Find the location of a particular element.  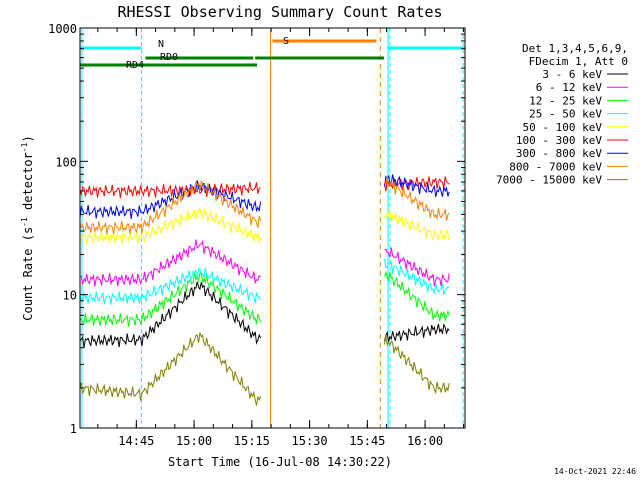

legend-entry-label: 6 - 12 keV is located at coordinates (569, 87).